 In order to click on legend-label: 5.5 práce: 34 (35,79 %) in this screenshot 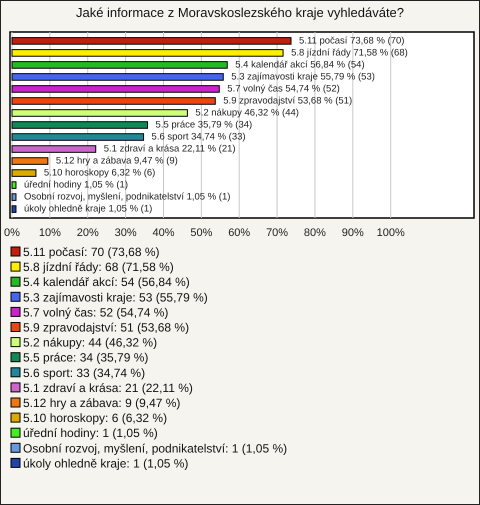, I will do `click(85, 357)`.